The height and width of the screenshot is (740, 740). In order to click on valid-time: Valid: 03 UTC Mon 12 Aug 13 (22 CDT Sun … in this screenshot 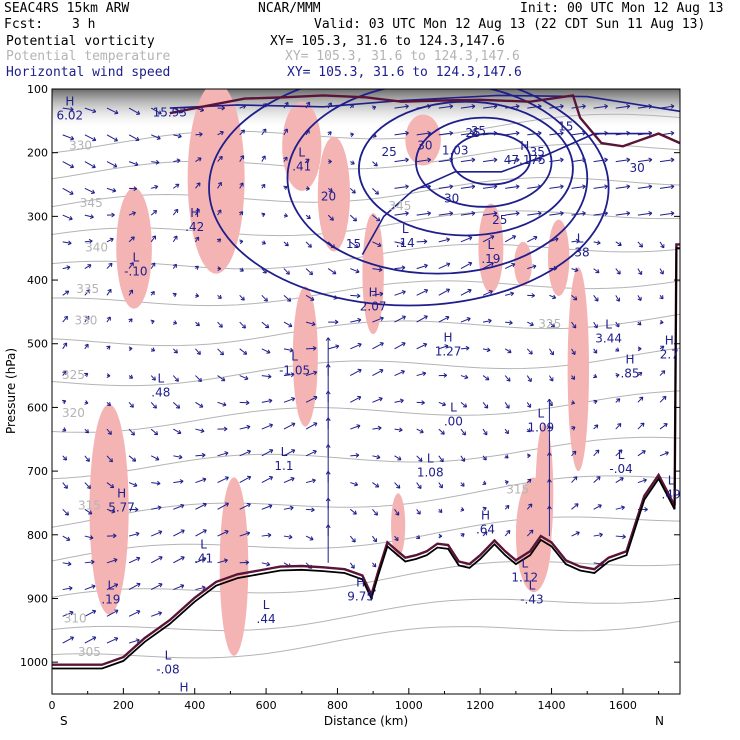, I will do `click(510, 24)`.